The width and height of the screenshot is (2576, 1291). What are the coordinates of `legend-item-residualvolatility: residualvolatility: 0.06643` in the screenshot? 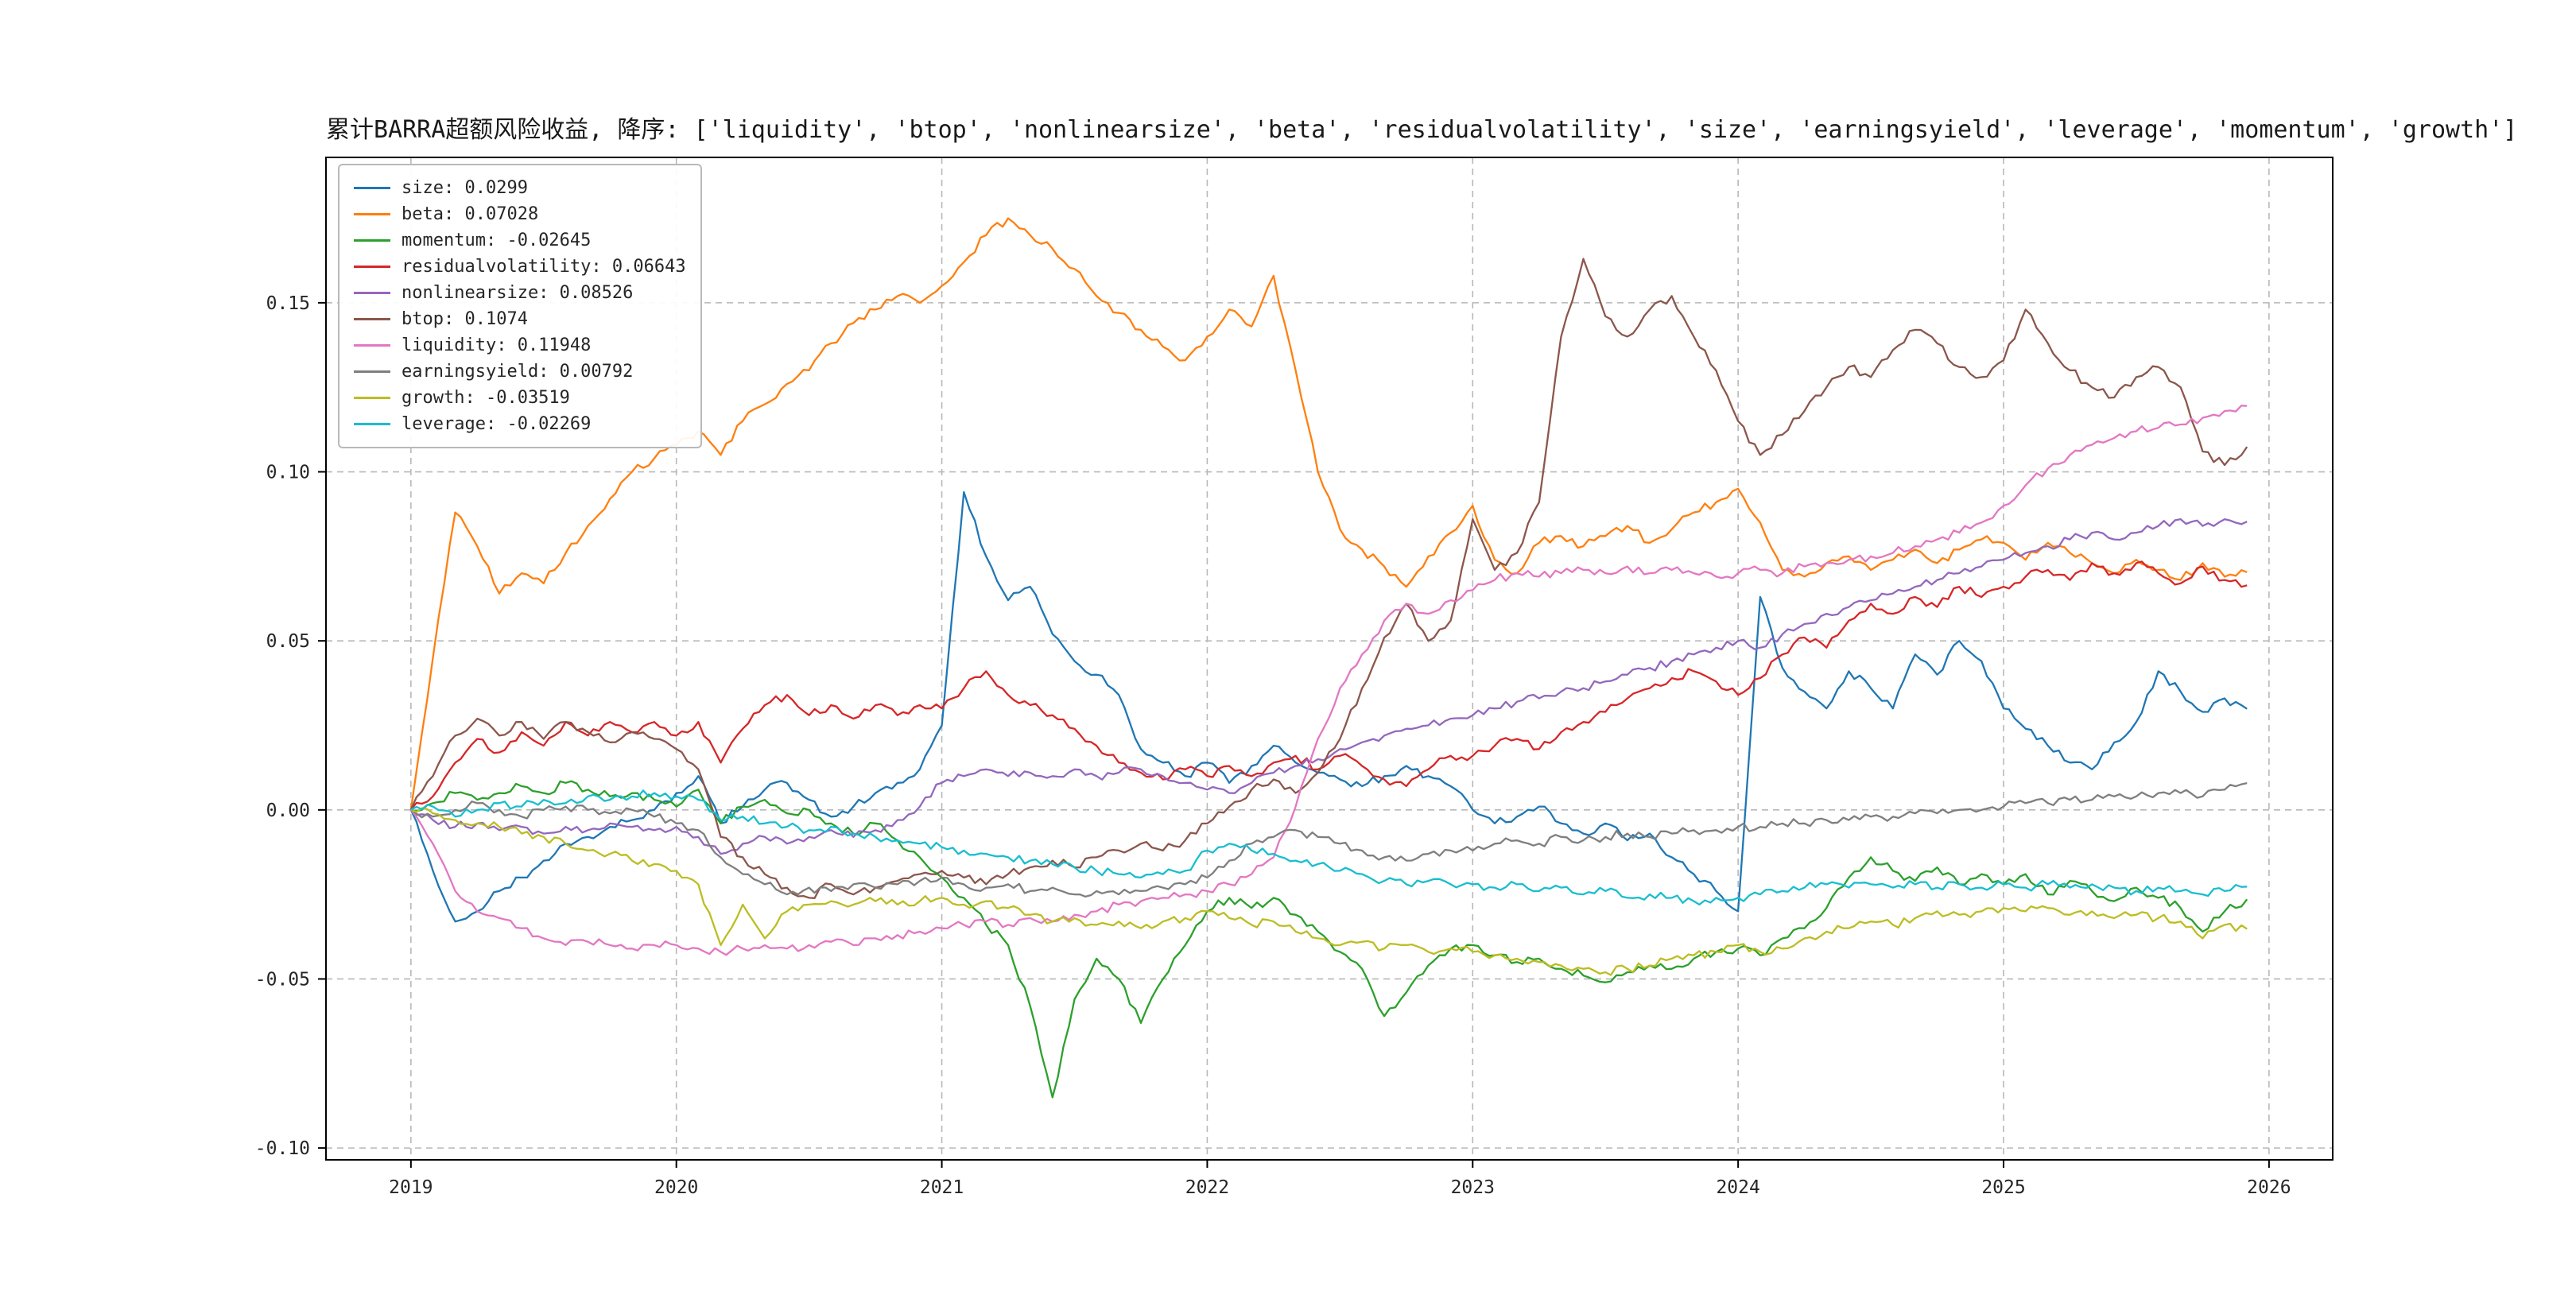 It's located at (520, 267).